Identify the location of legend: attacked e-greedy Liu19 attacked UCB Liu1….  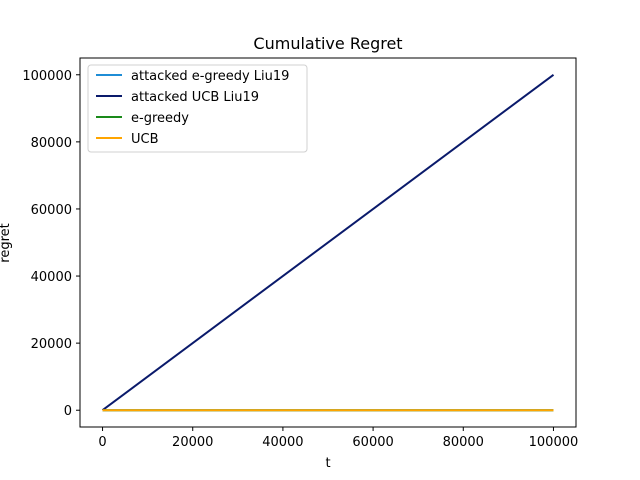
(197, 108).